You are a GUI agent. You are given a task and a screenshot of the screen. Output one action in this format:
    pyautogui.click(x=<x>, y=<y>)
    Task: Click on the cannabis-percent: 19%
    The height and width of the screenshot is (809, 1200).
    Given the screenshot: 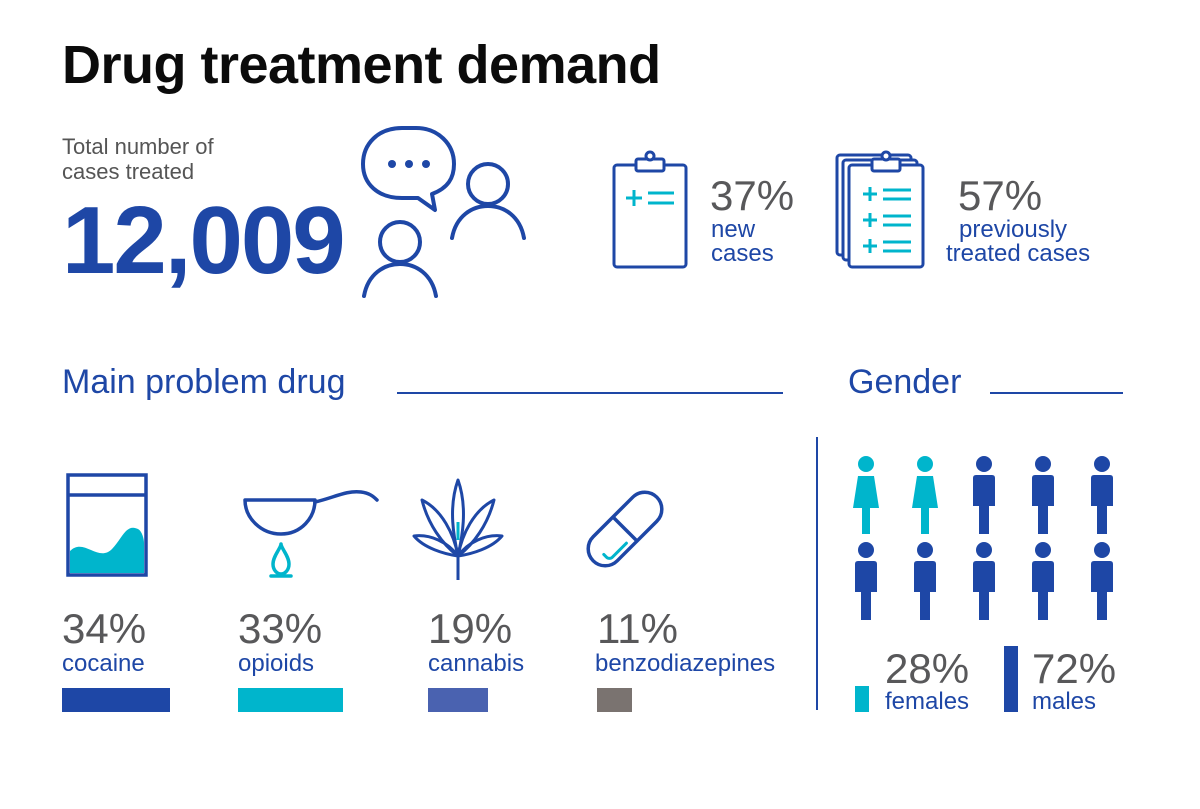 What is the action you would take?
    pyautogui.click(x=470, y=628)
    